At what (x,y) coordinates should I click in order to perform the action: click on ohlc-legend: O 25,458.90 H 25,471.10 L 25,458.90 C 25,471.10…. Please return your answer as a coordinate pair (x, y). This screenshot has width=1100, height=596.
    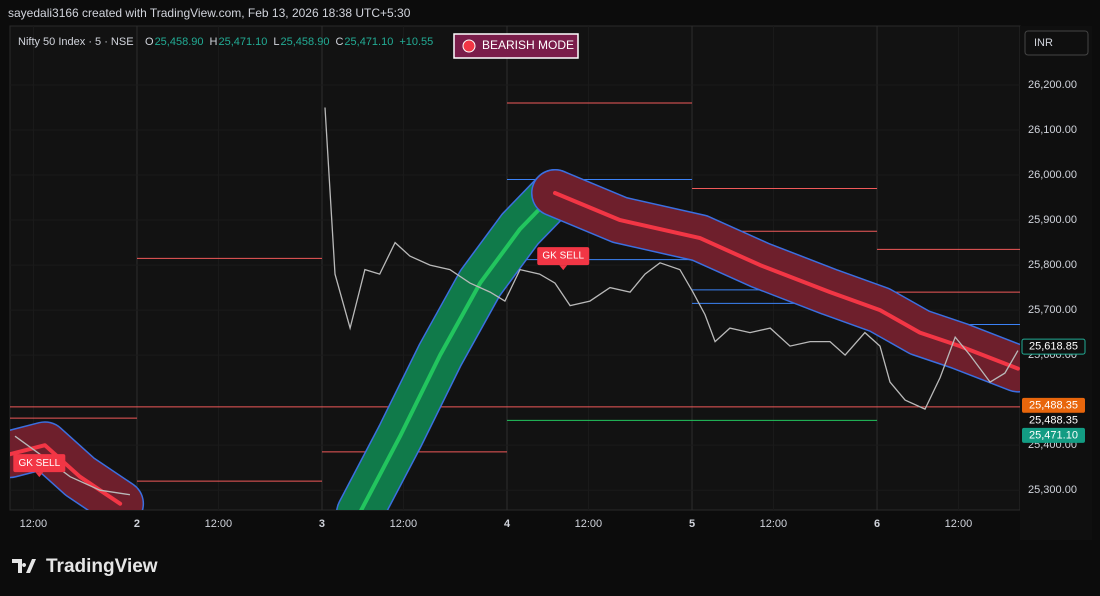
    Looking at the image, I should click on (289, 42).